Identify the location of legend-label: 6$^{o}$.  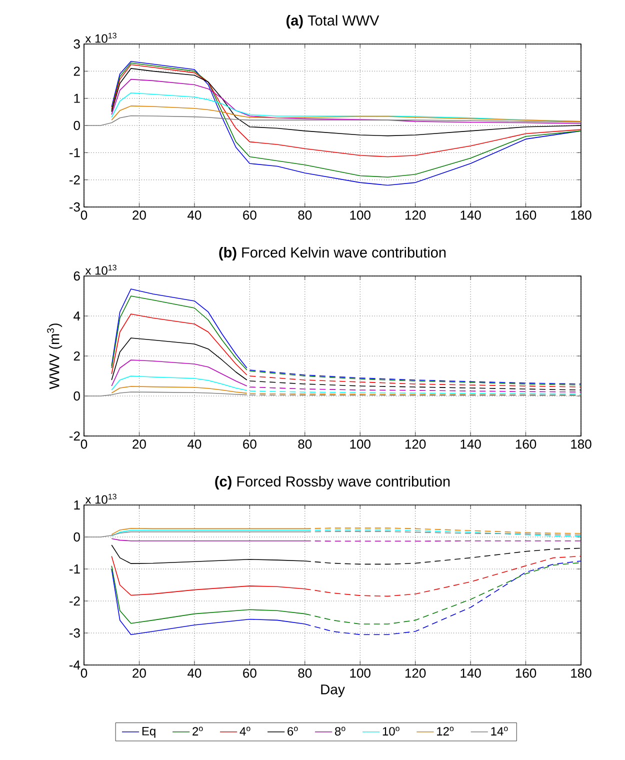
(293, 731).